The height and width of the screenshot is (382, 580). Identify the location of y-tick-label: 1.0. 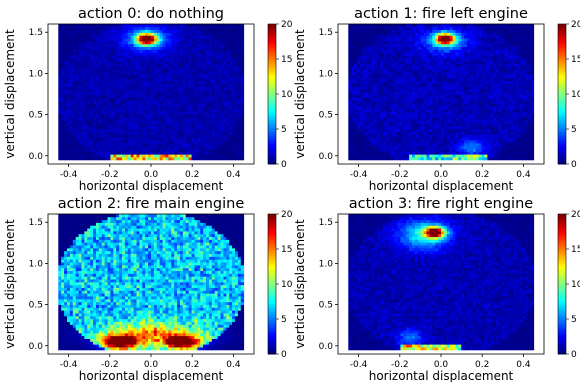
(36, 74).